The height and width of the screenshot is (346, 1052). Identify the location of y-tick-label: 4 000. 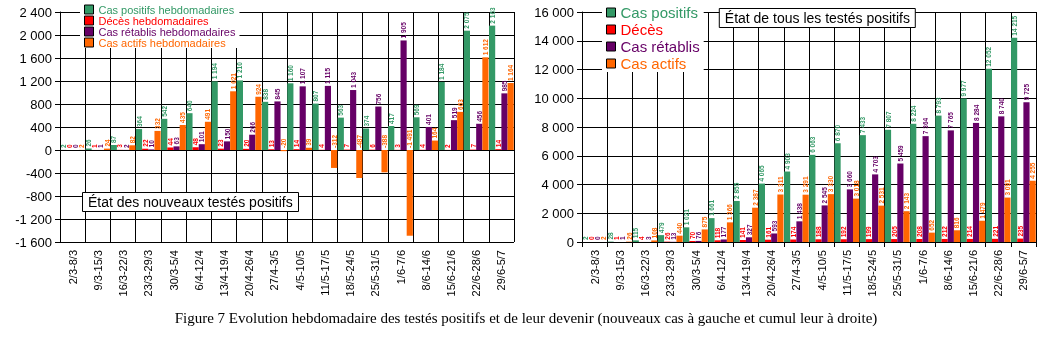
(557, 184).